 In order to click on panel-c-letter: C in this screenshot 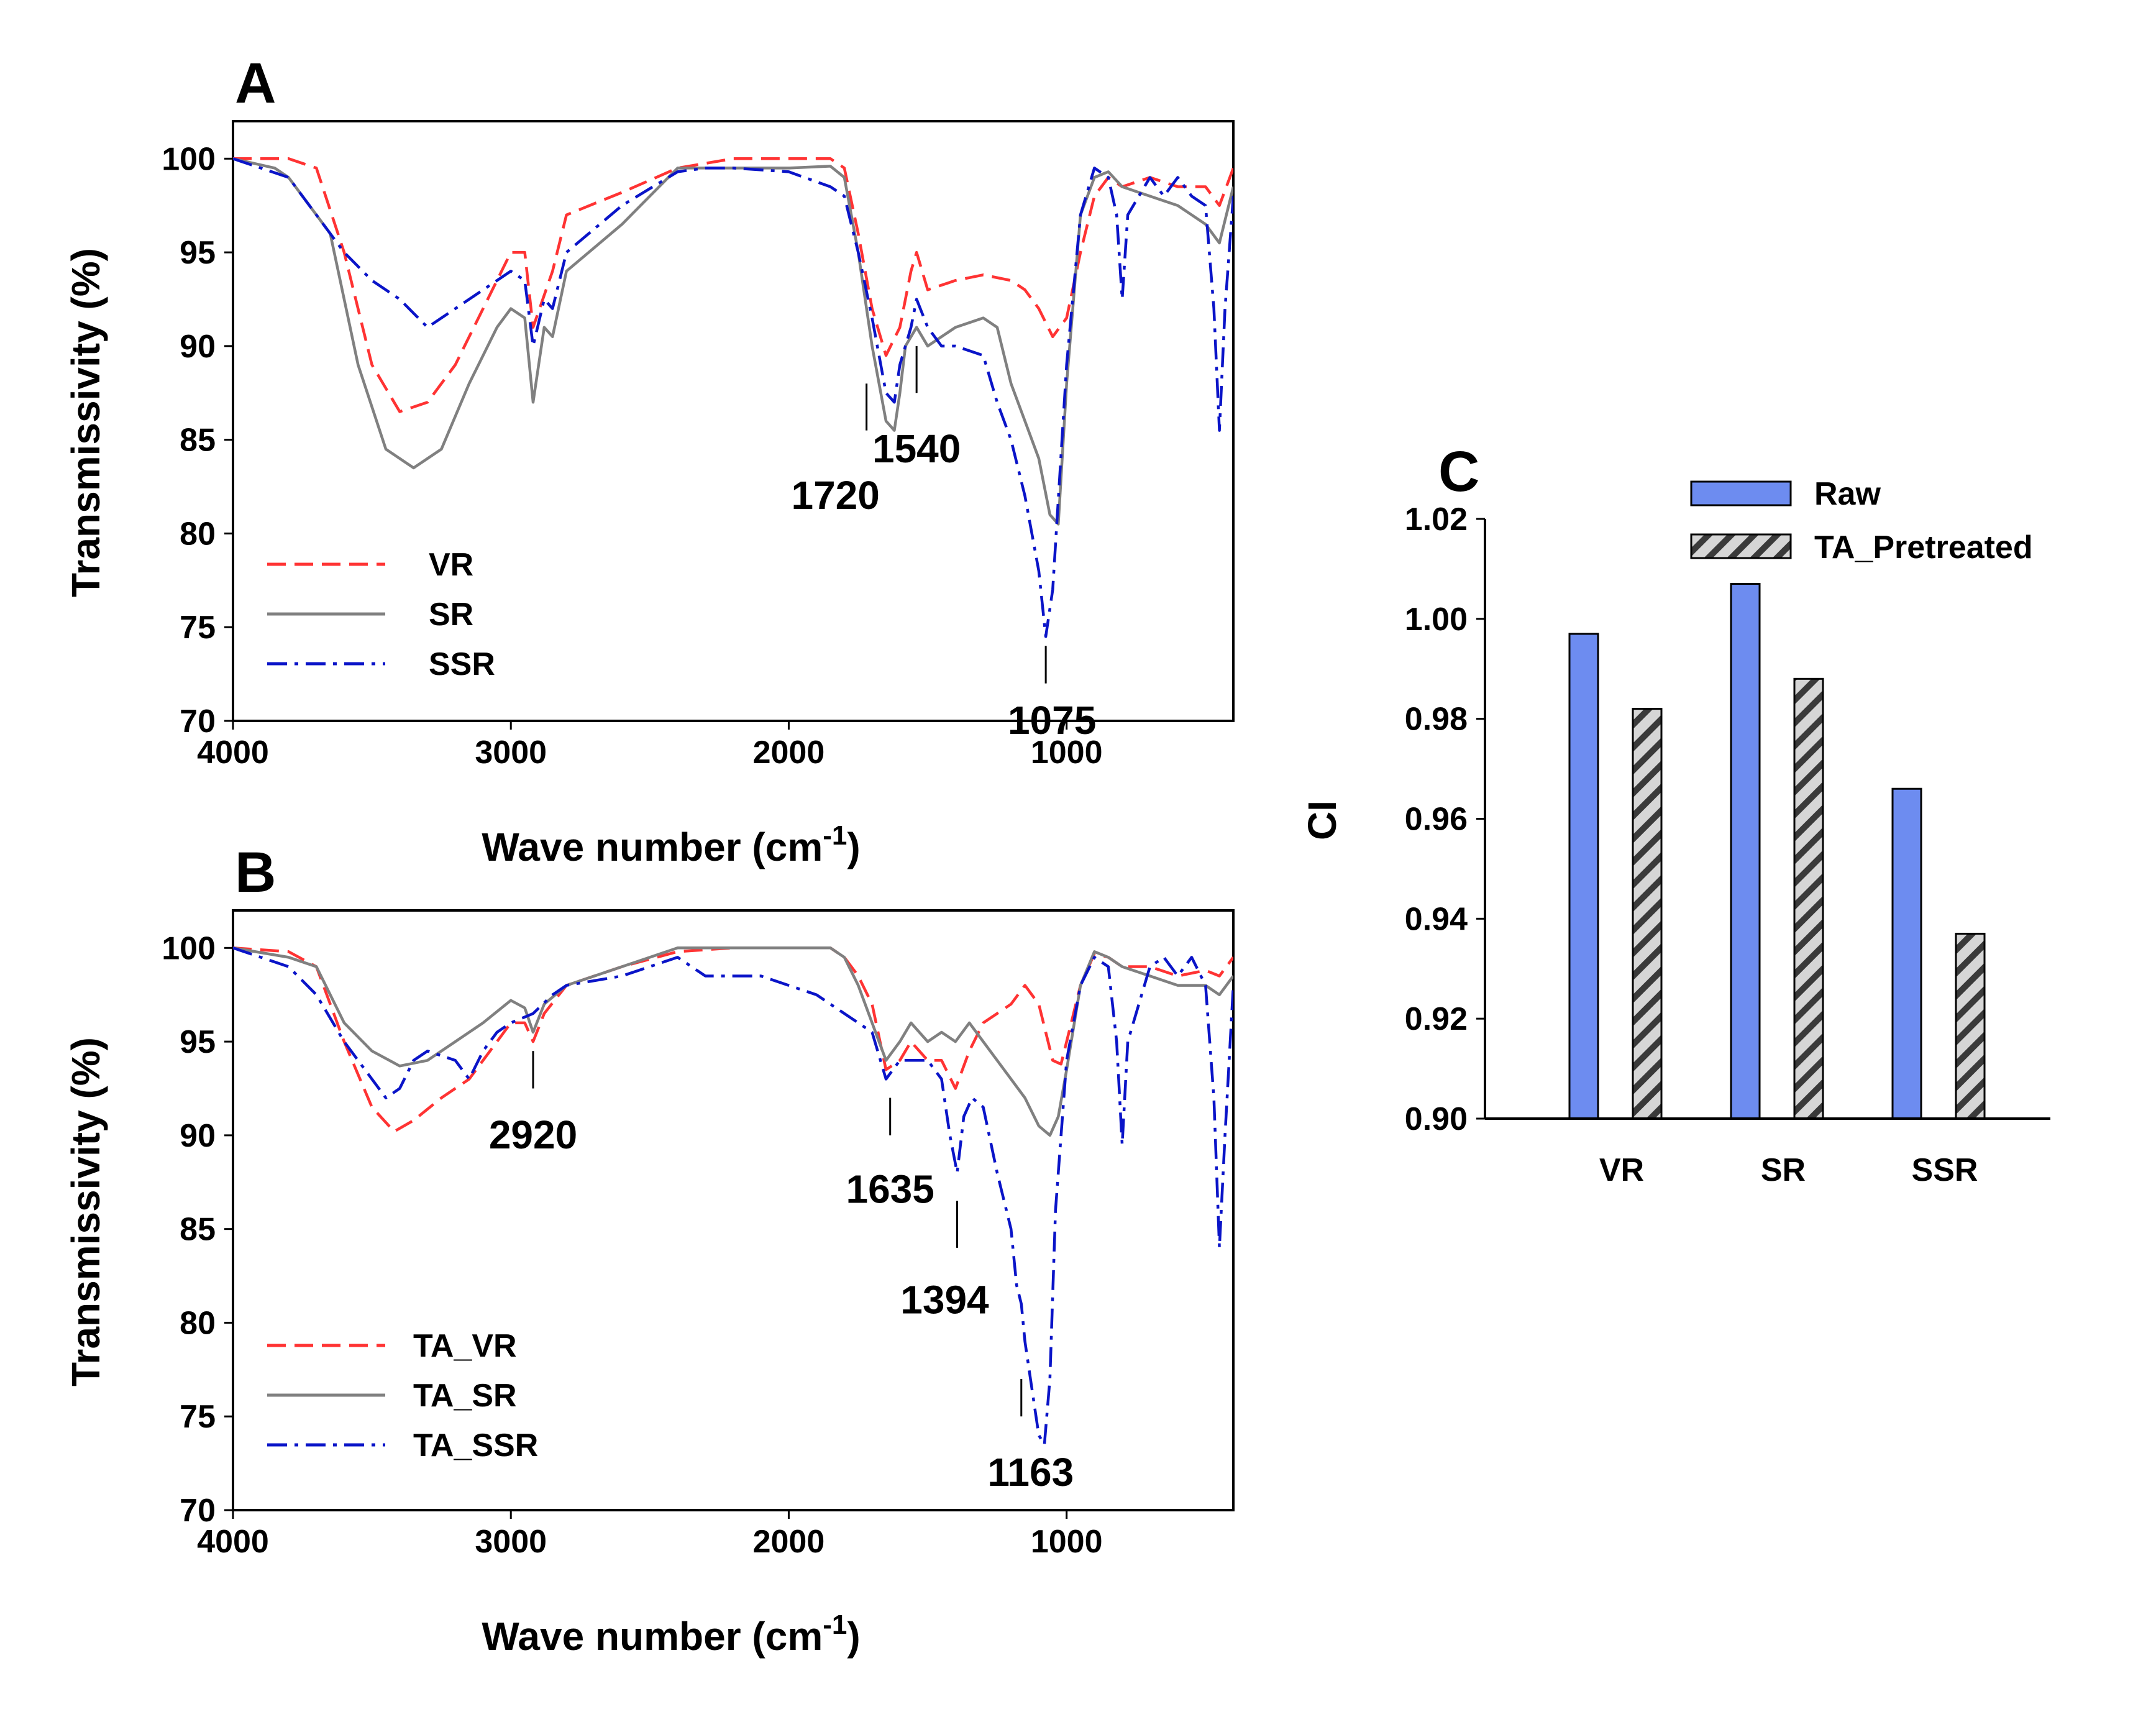, I will do `click(1459, 471)`.